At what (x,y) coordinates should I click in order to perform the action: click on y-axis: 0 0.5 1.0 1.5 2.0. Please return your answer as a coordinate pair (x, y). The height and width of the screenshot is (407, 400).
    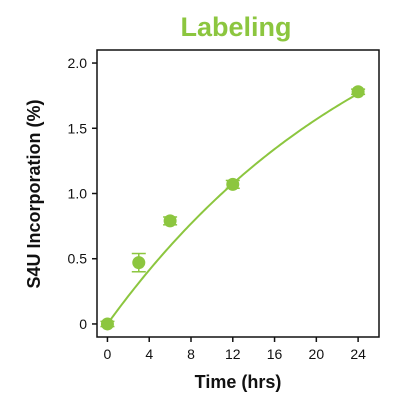
    Looking at the image, I should click on (82, 193).